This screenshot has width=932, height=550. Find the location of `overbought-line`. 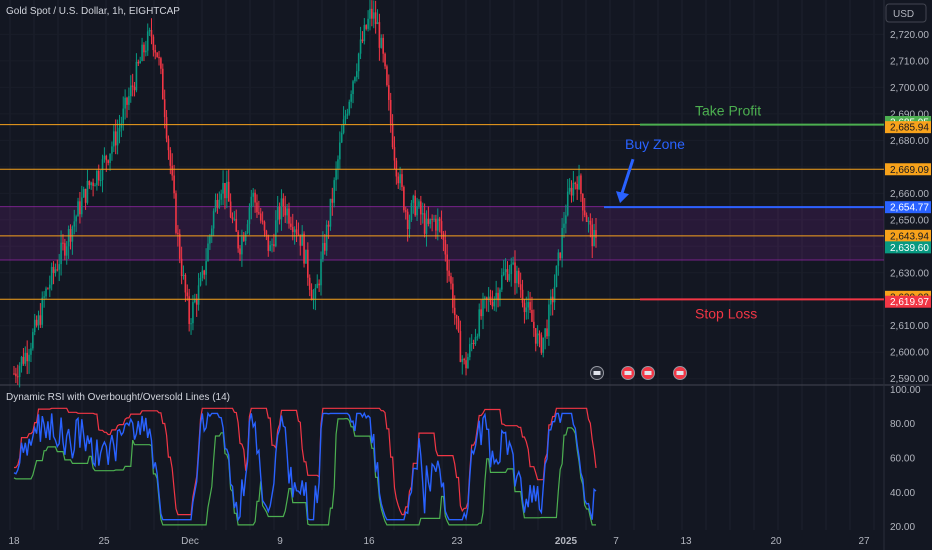

overbought-line is located at coordinates (305, 461).